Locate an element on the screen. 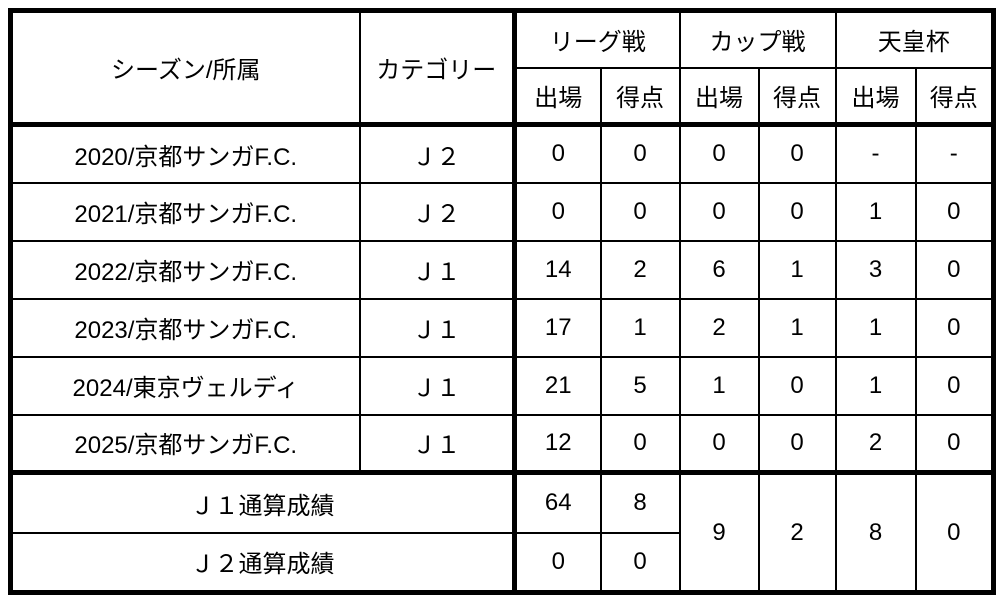 Image resolution: width=1000 pixels, height=599 pixels. season-cell: 2023/京都サンガF.C. is located at coordinates (185, 327).